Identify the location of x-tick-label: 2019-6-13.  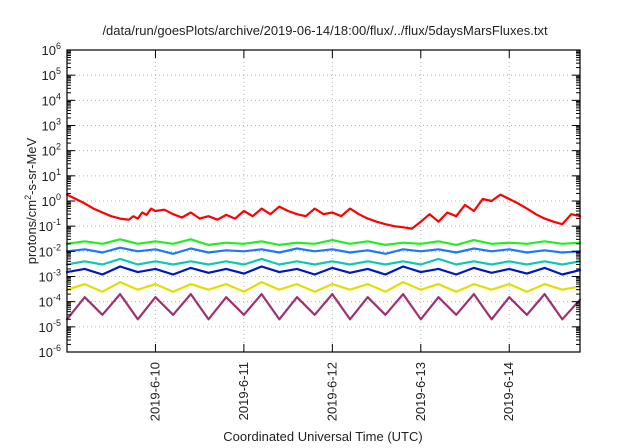
(420, 391).